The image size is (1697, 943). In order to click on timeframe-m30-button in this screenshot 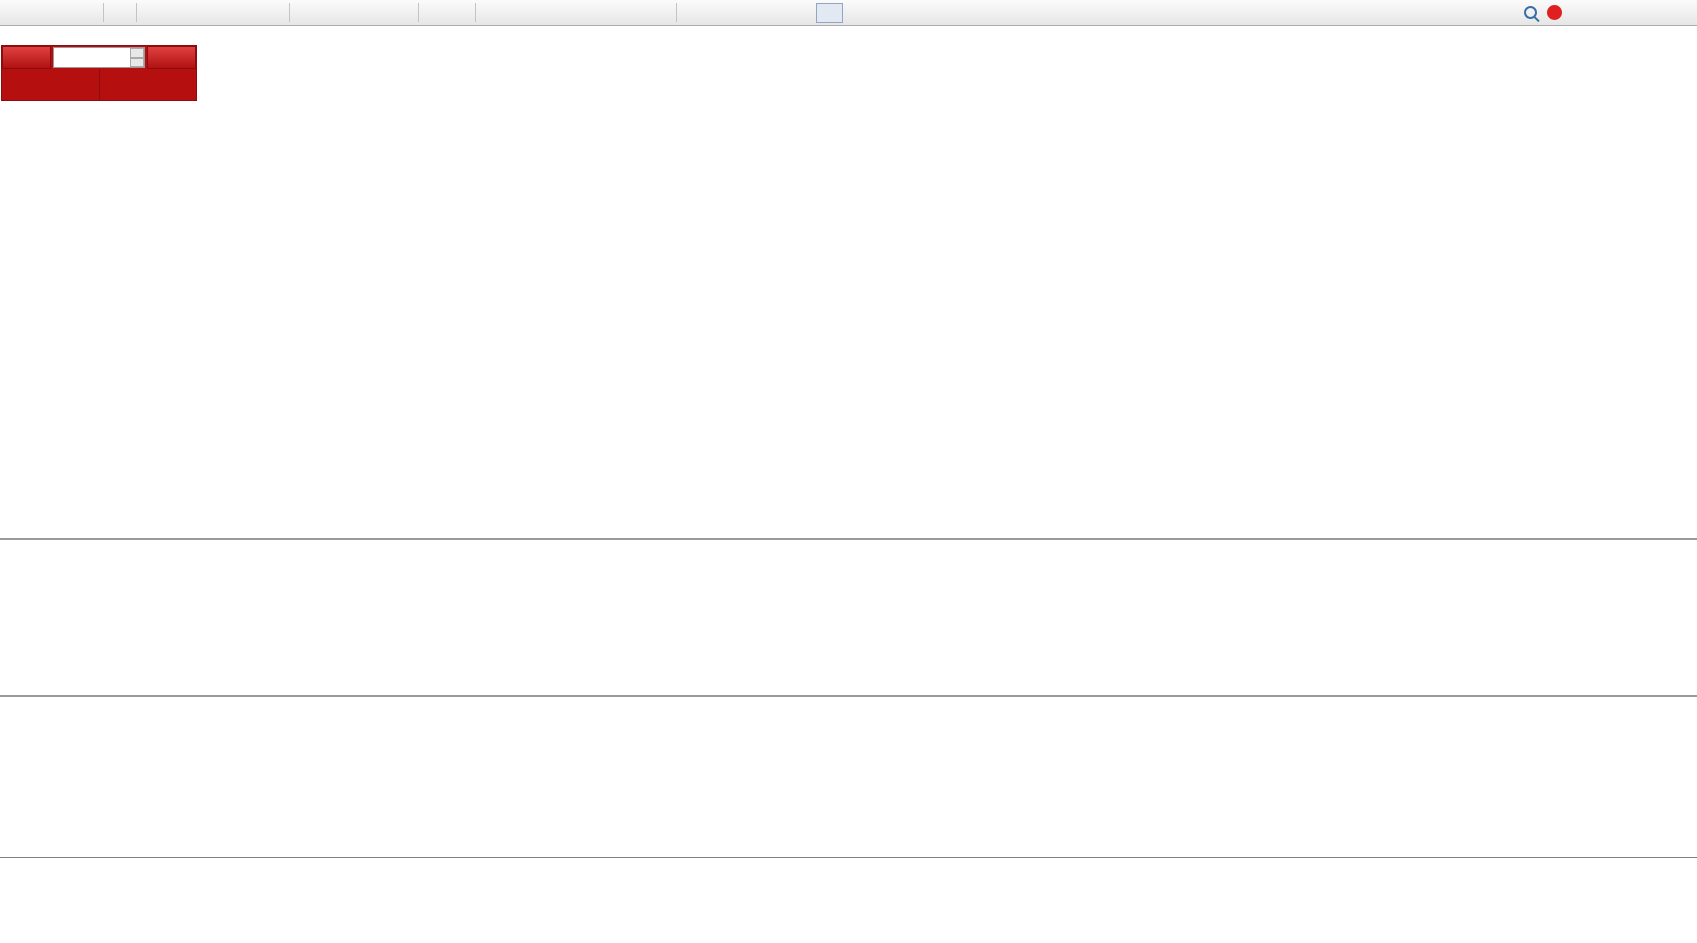, I will do `click(775, 13)`.